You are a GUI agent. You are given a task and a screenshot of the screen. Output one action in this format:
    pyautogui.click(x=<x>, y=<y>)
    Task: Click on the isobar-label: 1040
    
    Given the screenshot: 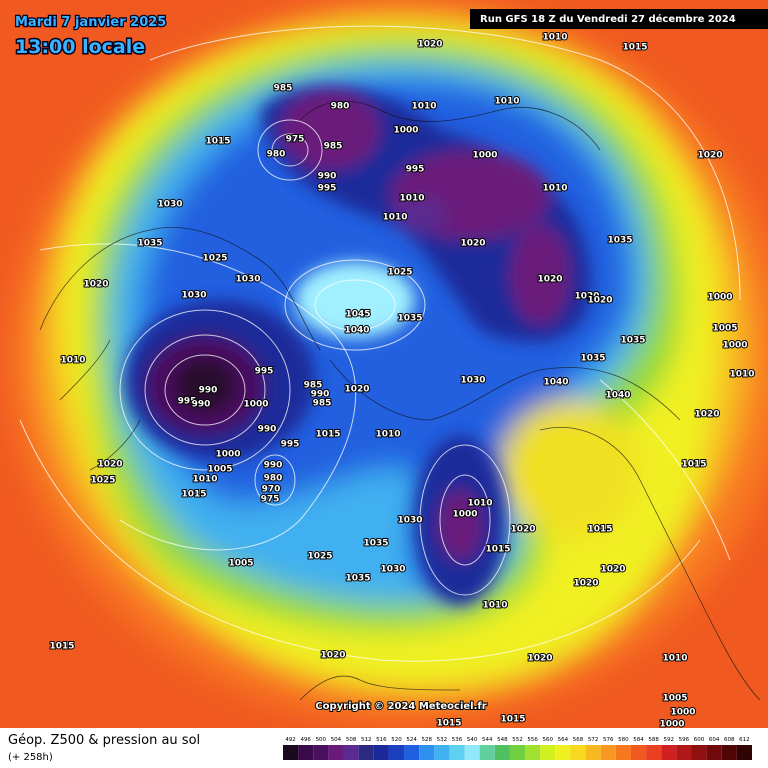 What is the action you would take?
    pyautogui.click(x=356, y=331)
    